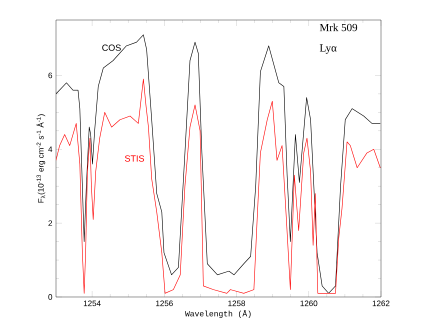 The width and height of the screenshot is (442, 334). What do you see at coordinates (328, 49) in the screenshot?
I see `annotation: Lyα` at bounding box center [328, 49].